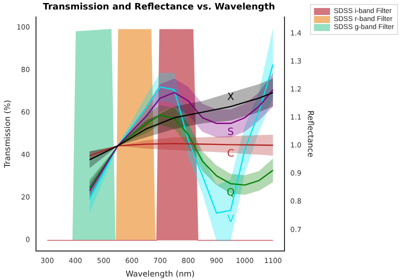 The height and width of the screenshot is (280, 400). What do you see at coordinates (160, 273) in the screenshot?
I see `x-axis-title: Wavelength (nm)` at bounding box center [160, 273].